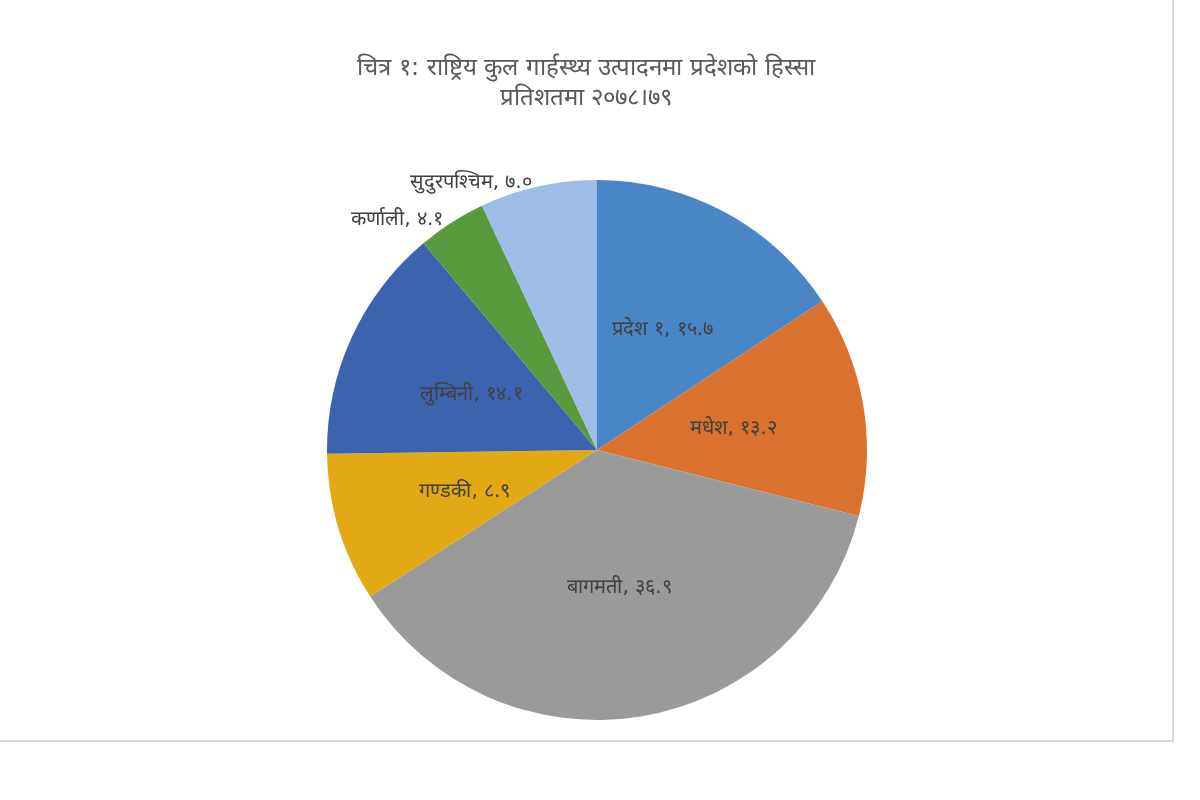 Image resolution: width=1200 pixels, height=800 pixels. What do you see at coordinates (465, 489) in the screenshot?
I see `slice-label: गण्डकी, ८.९` at bounding box center [465, 489].